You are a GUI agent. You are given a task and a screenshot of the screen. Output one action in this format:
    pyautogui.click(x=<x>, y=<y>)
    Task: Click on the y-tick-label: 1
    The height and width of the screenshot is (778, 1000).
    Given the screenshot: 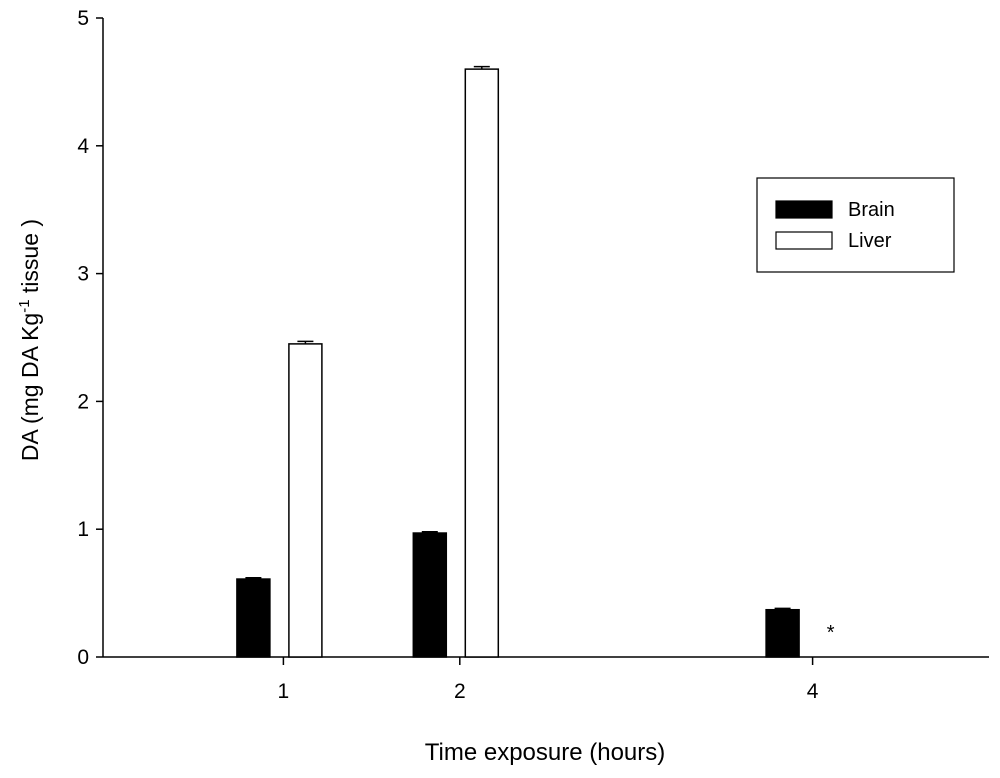 What is the action you would take?
    pyautogui.click(x=83, y=529)
    